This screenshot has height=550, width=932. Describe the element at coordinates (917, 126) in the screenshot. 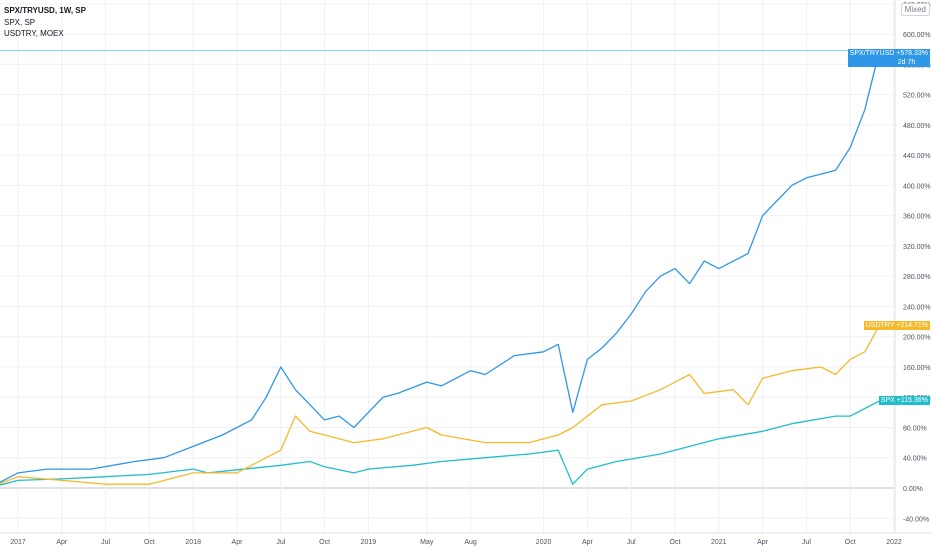

I see `y-tick-label: 480.00%` at that location.